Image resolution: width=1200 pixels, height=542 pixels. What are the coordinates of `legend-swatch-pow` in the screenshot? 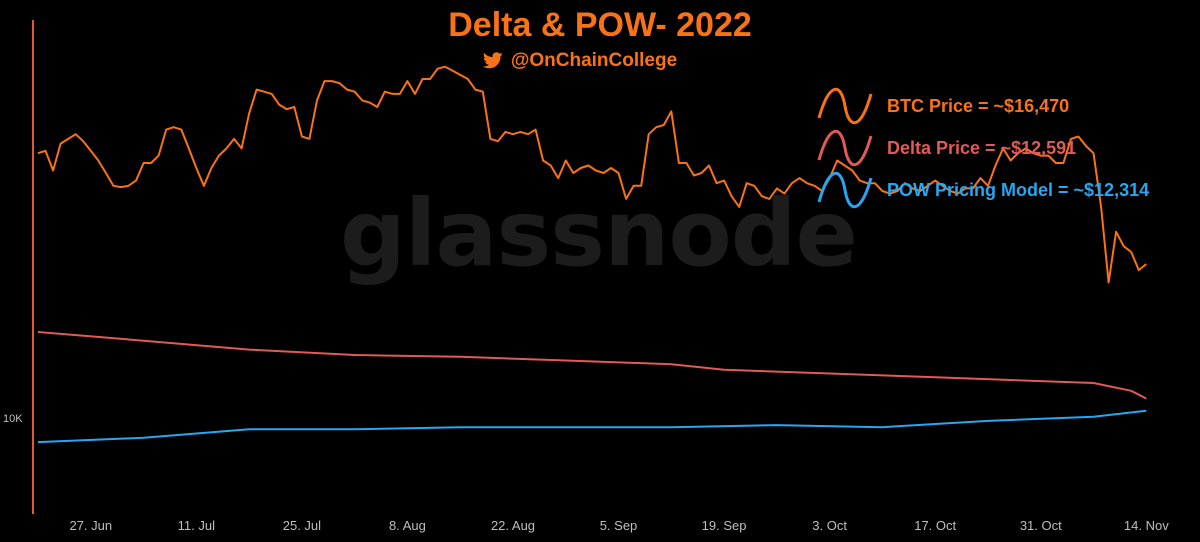 It's located at (845, 190).